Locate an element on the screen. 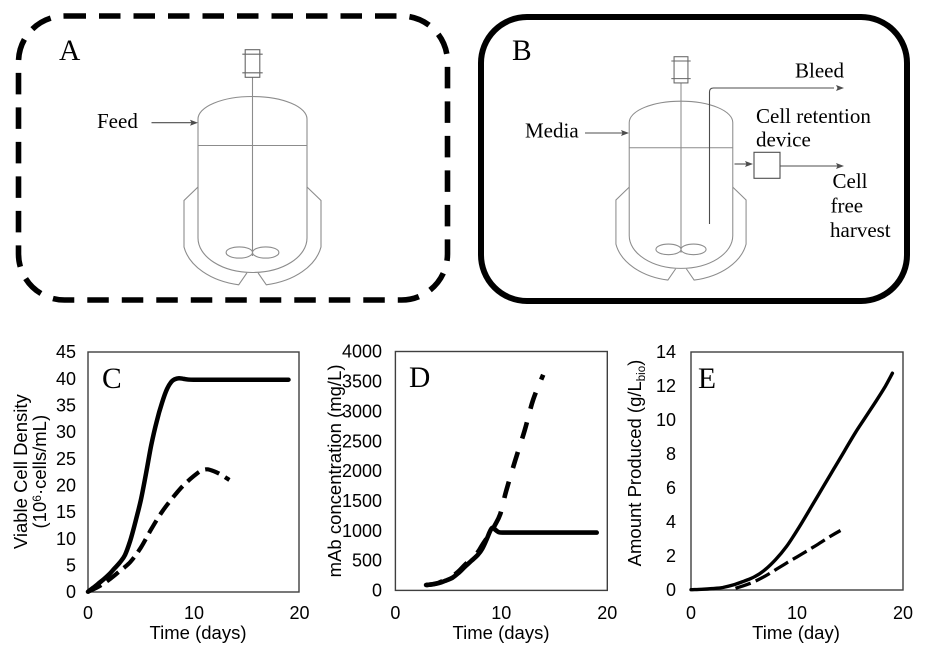  svg-text: 1500 is located at coordinates (362, 501).